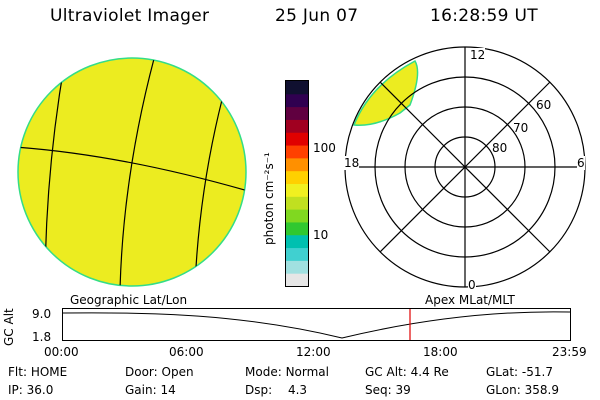 This screenshot has width=600, height=400. Describe the element at coordinates (9, 327) in the screenshot. I see `altitude-axis-label: GC Alt` at that location.